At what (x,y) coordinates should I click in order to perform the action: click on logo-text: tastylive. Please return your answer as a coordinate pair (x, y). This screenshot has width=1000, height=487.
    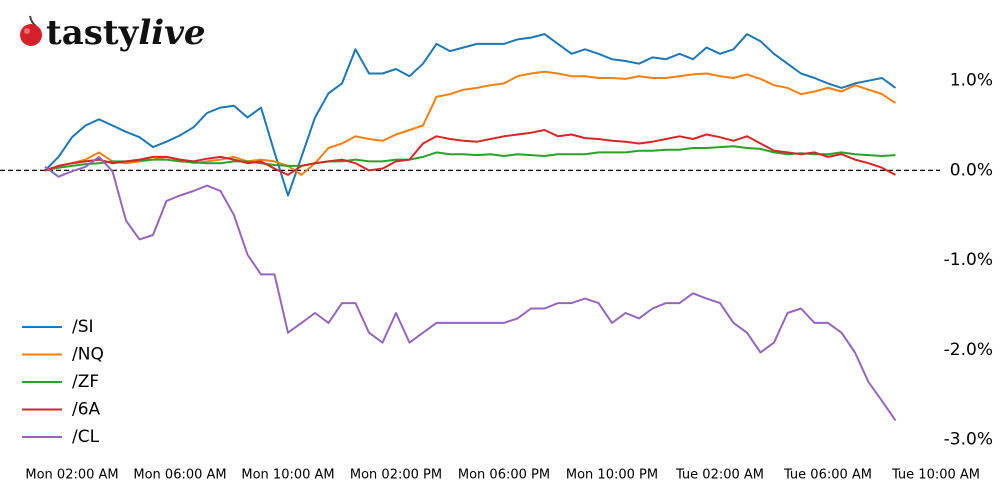
    Looking at the image, I should click on (126, 33).